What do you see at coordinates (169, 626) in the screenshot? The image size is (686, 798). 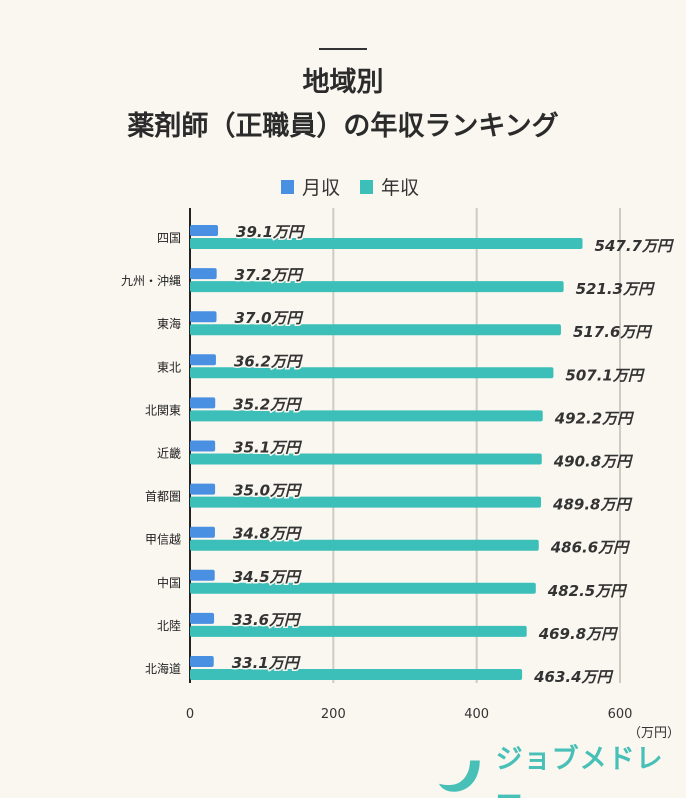 I see `category-label: 北陸` at bounding box center [169, 626].